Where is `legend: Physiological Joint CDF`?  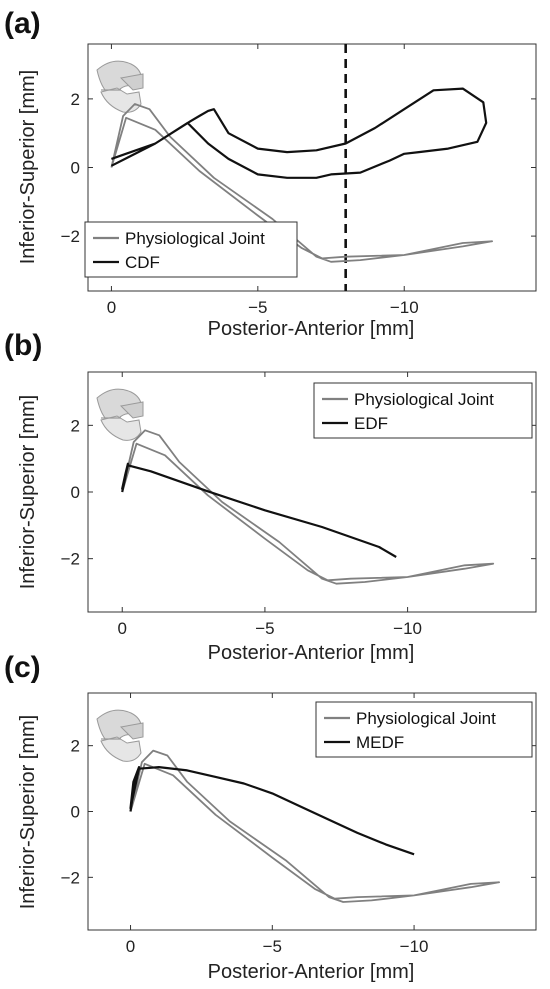
legend: Physiological Joint CDF is located at coordinates (191, 249).